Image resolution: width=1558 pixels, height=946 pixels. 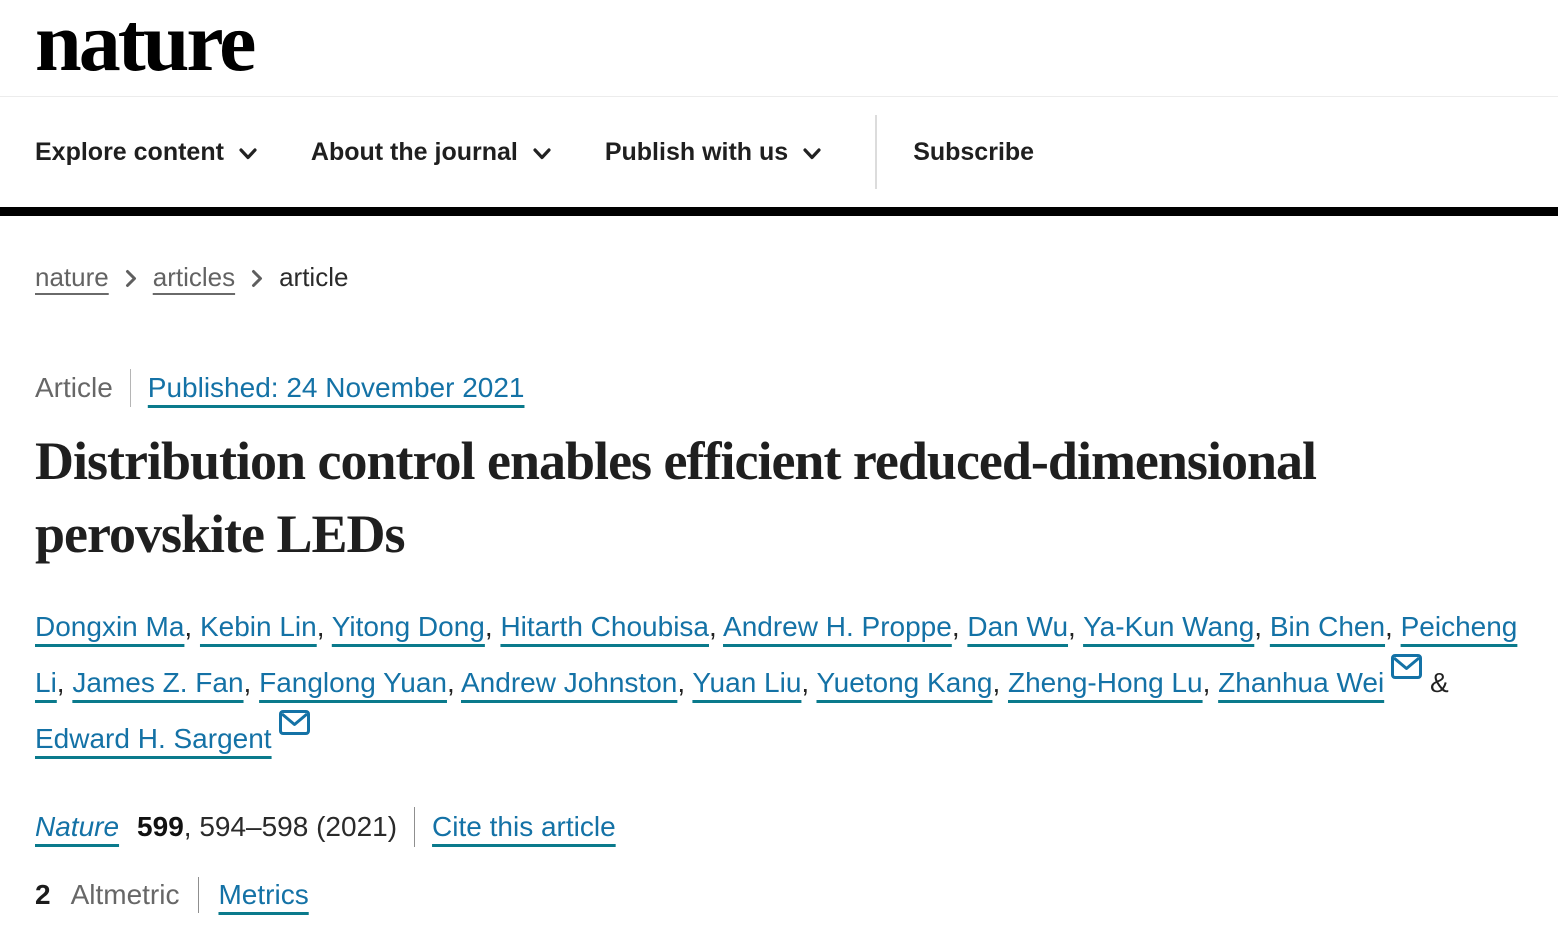 What do you see at coordinates (194, 277) in the screenshot?
I see `breadcrumb-item-articles: articles` at bounding box center [194, 277].